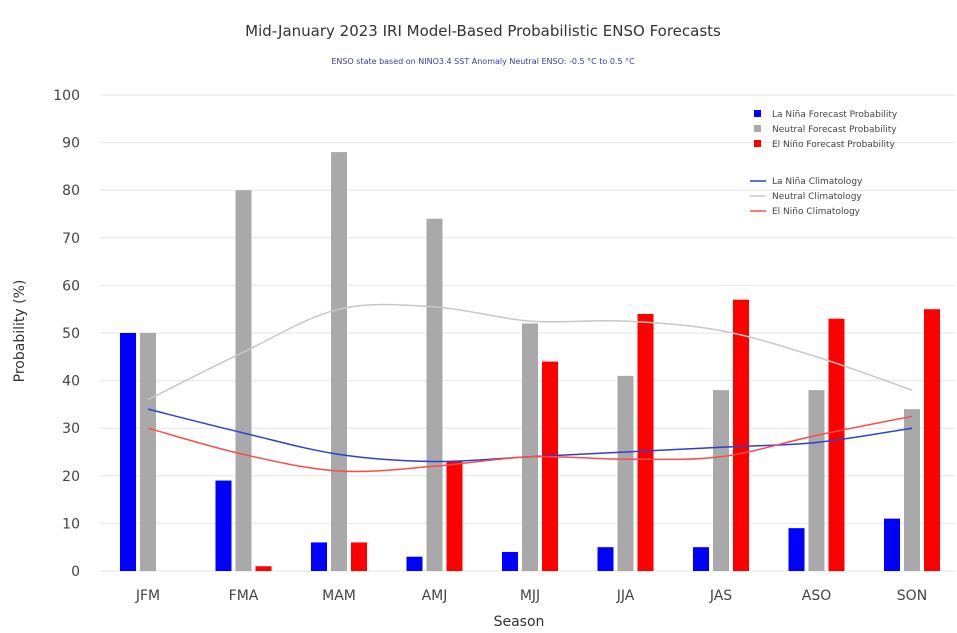  What do you see at coordinates (817, 197) in the screenshot?
I see `legend-label: Neutral Climatology` at bounding box center [817, 197].